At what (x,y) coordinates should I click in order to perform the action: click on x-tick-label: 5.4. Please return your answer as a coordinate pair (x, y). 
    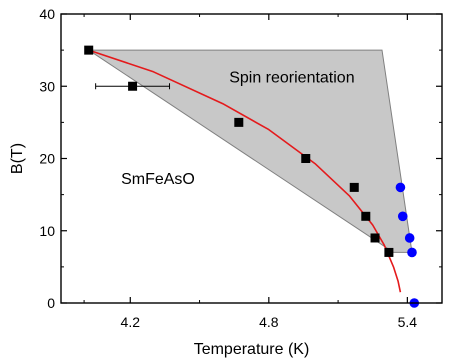
    Looking at the image, I should click on (408, 322).